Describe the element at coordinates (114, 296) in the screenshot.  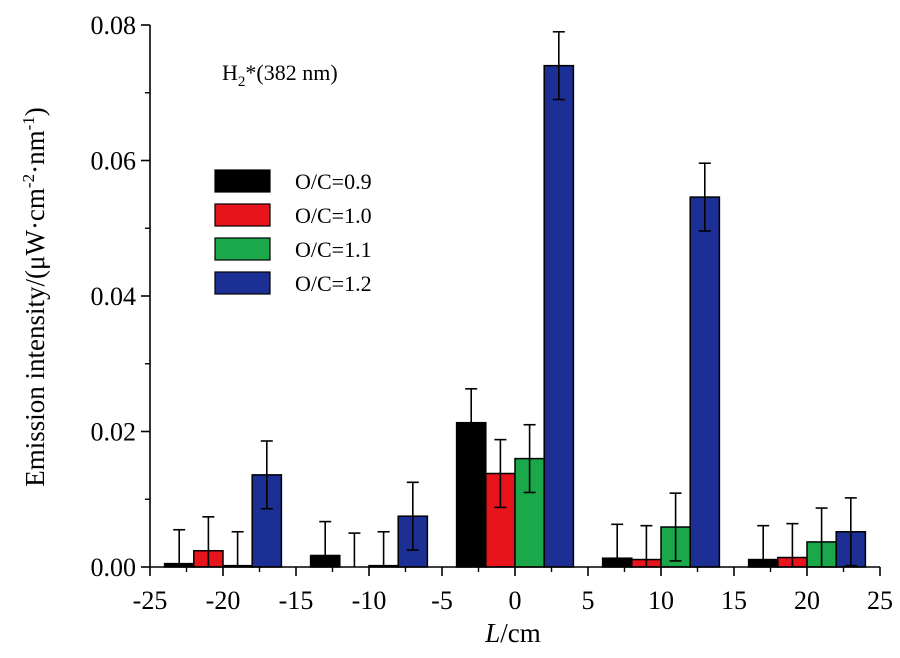
I see `y-tick-label: 0.04` at that location.